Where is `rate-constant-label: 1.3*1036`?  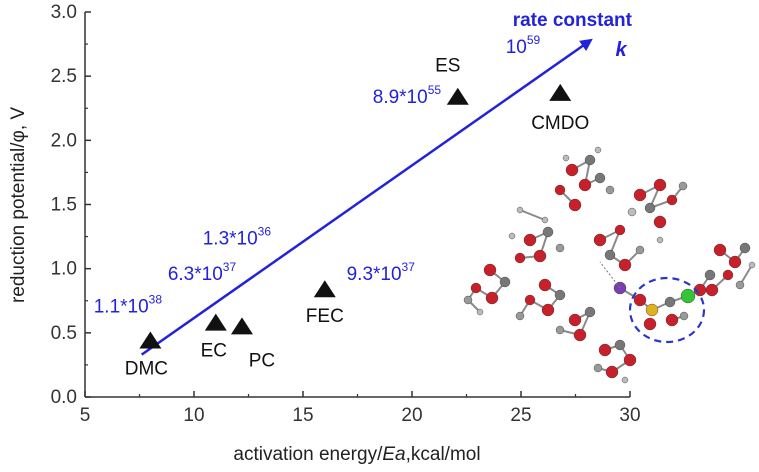
rate-constant-label: 1.3*1036 is located at coordinates (237, 236).